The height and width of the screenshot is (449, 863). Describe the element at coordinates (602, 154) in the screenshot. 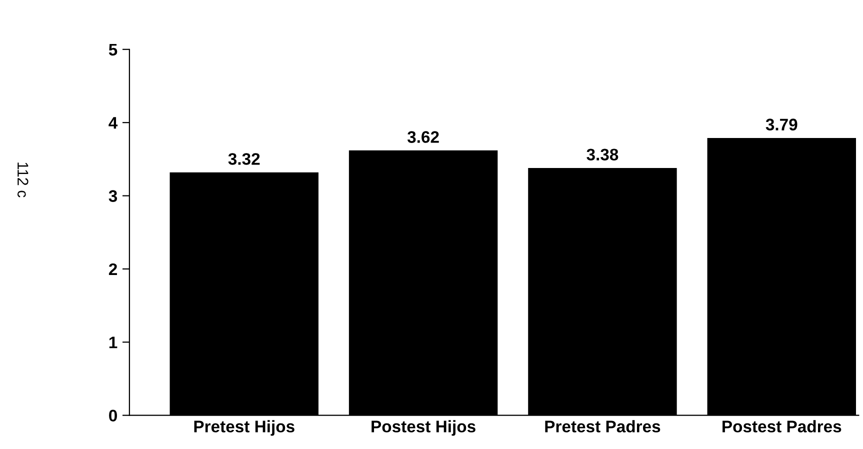

I see `data-label: 3.38` at that location.